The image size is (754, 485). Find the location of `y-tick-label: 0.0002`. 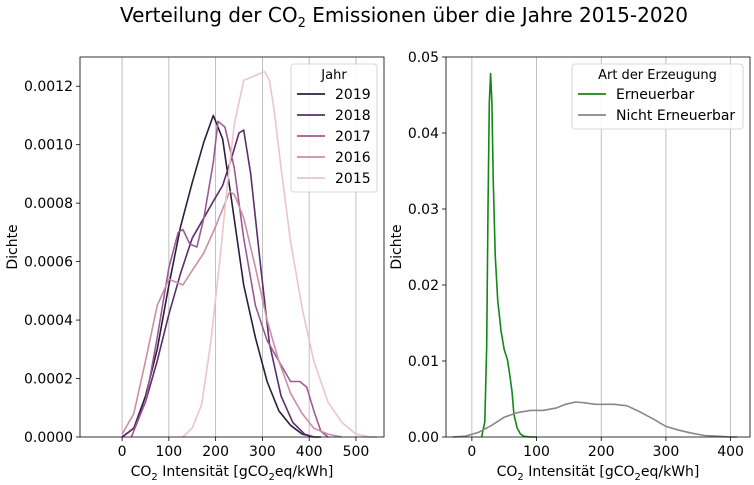

y-tick-label: 0.0002 is located at coordinates (48, 380).